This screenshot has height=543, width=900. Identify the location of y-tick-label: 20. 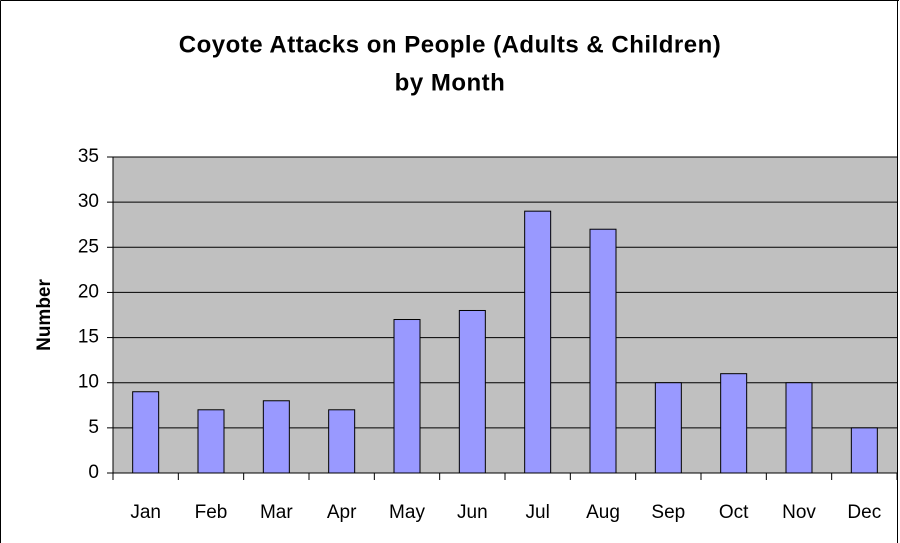
(88, 291).